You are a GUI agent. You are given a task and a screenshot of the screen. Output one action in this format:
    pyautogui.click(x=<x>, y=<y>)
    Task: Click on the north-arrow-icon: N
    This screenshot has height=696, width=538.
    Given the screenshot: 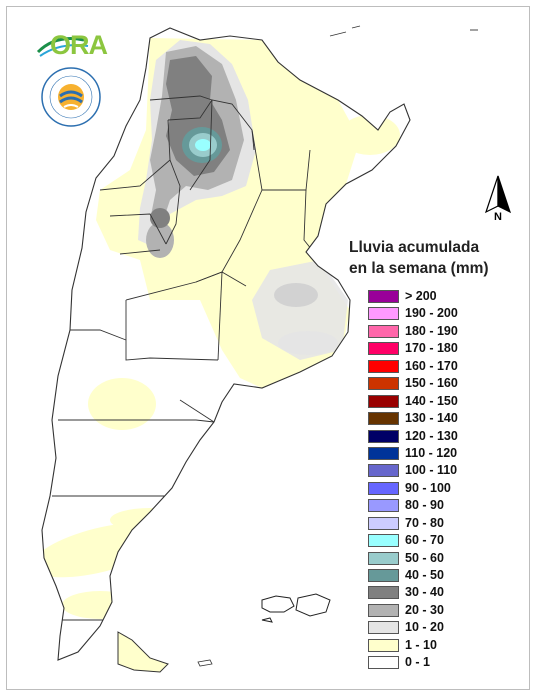 What is the action you would take?
    pyautogui.click(x=498, y=198)
    